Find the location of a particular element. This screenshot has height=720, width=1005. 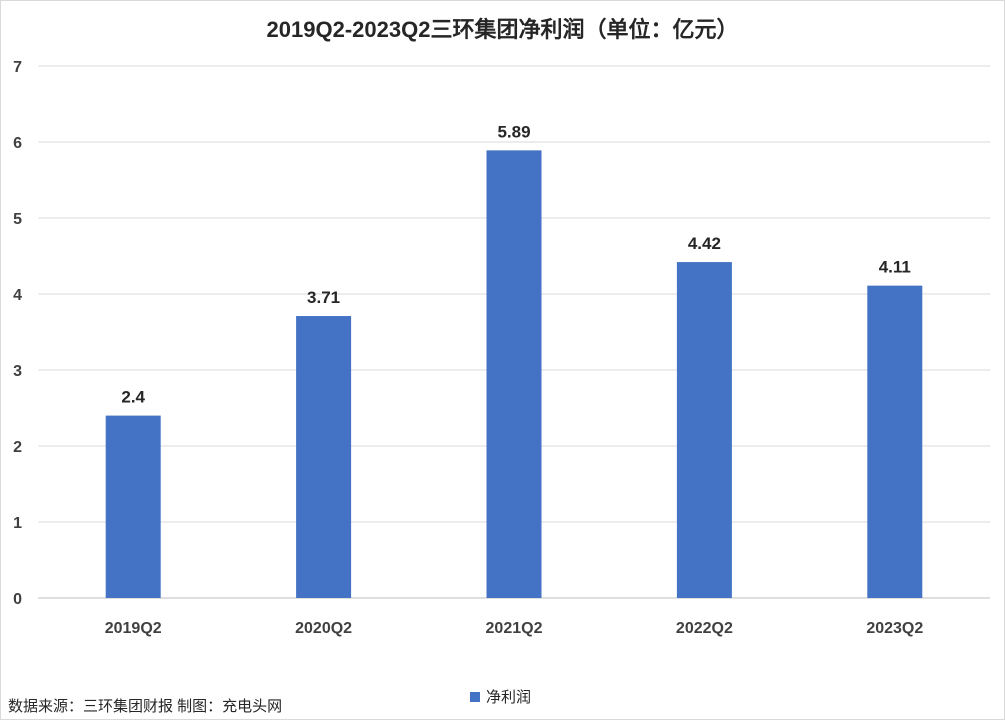

x-tick-label: 2023Q2 is located at coordinates (894, 628).